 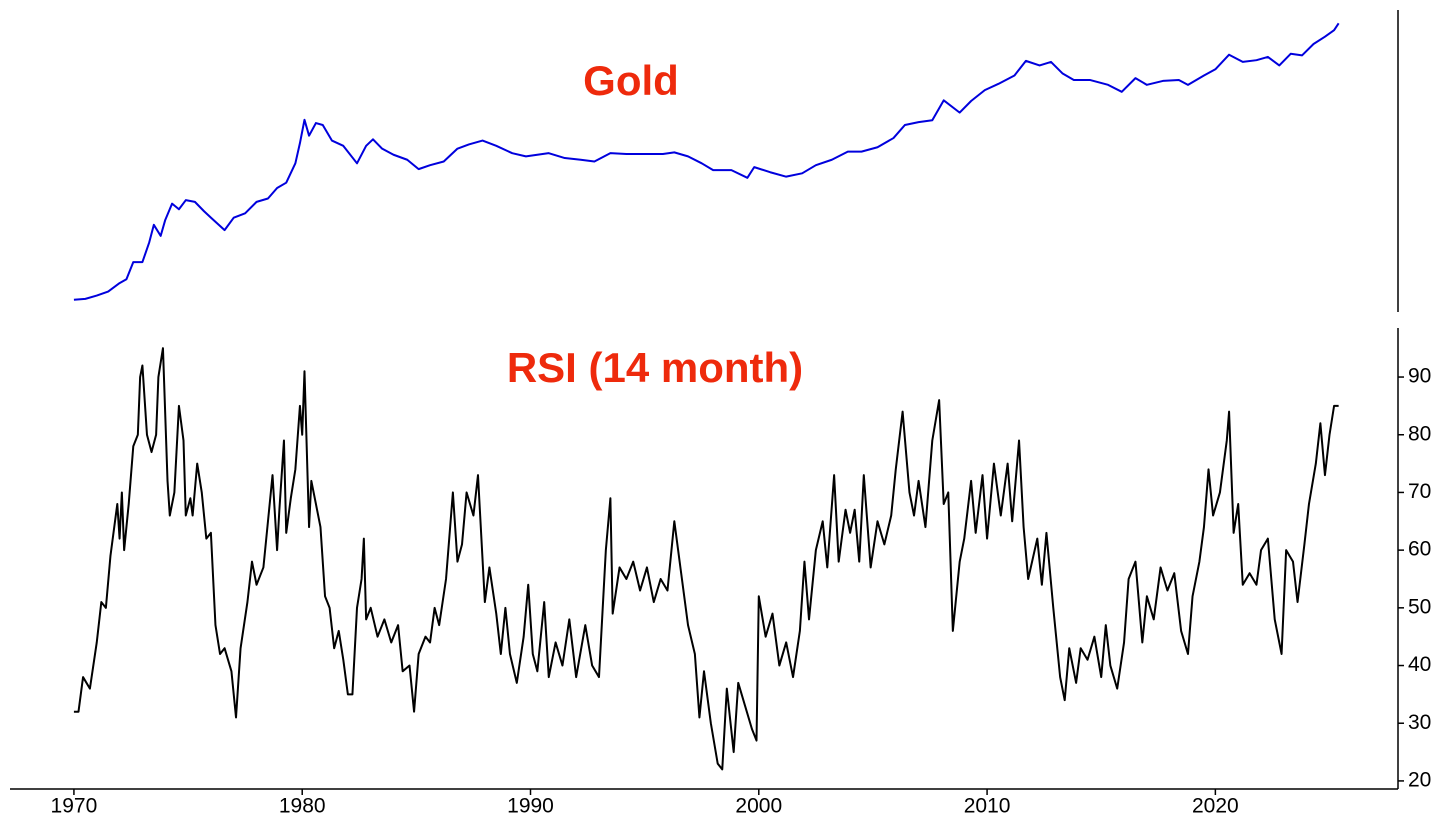 What do you see at coordinates (530, 806) in the screenshot?
I see `x-tick-label: 1990` at bounding box center [530, 806].